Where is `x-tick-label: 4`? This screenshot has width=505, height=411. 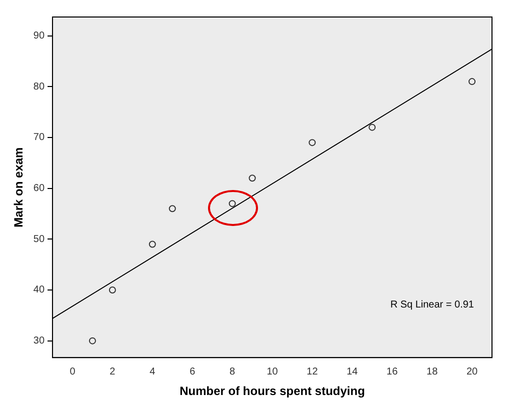
x-tick-label: 4 is located at coordinates (153, 372).